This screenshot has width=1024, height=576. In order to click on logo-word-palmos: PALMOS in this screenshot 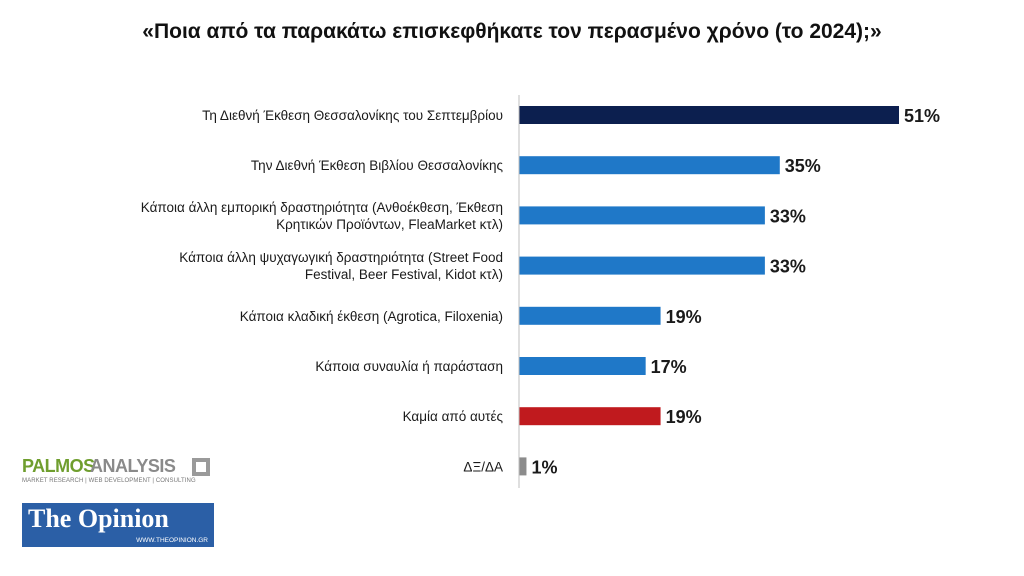, I will do `click(58, 466)`.